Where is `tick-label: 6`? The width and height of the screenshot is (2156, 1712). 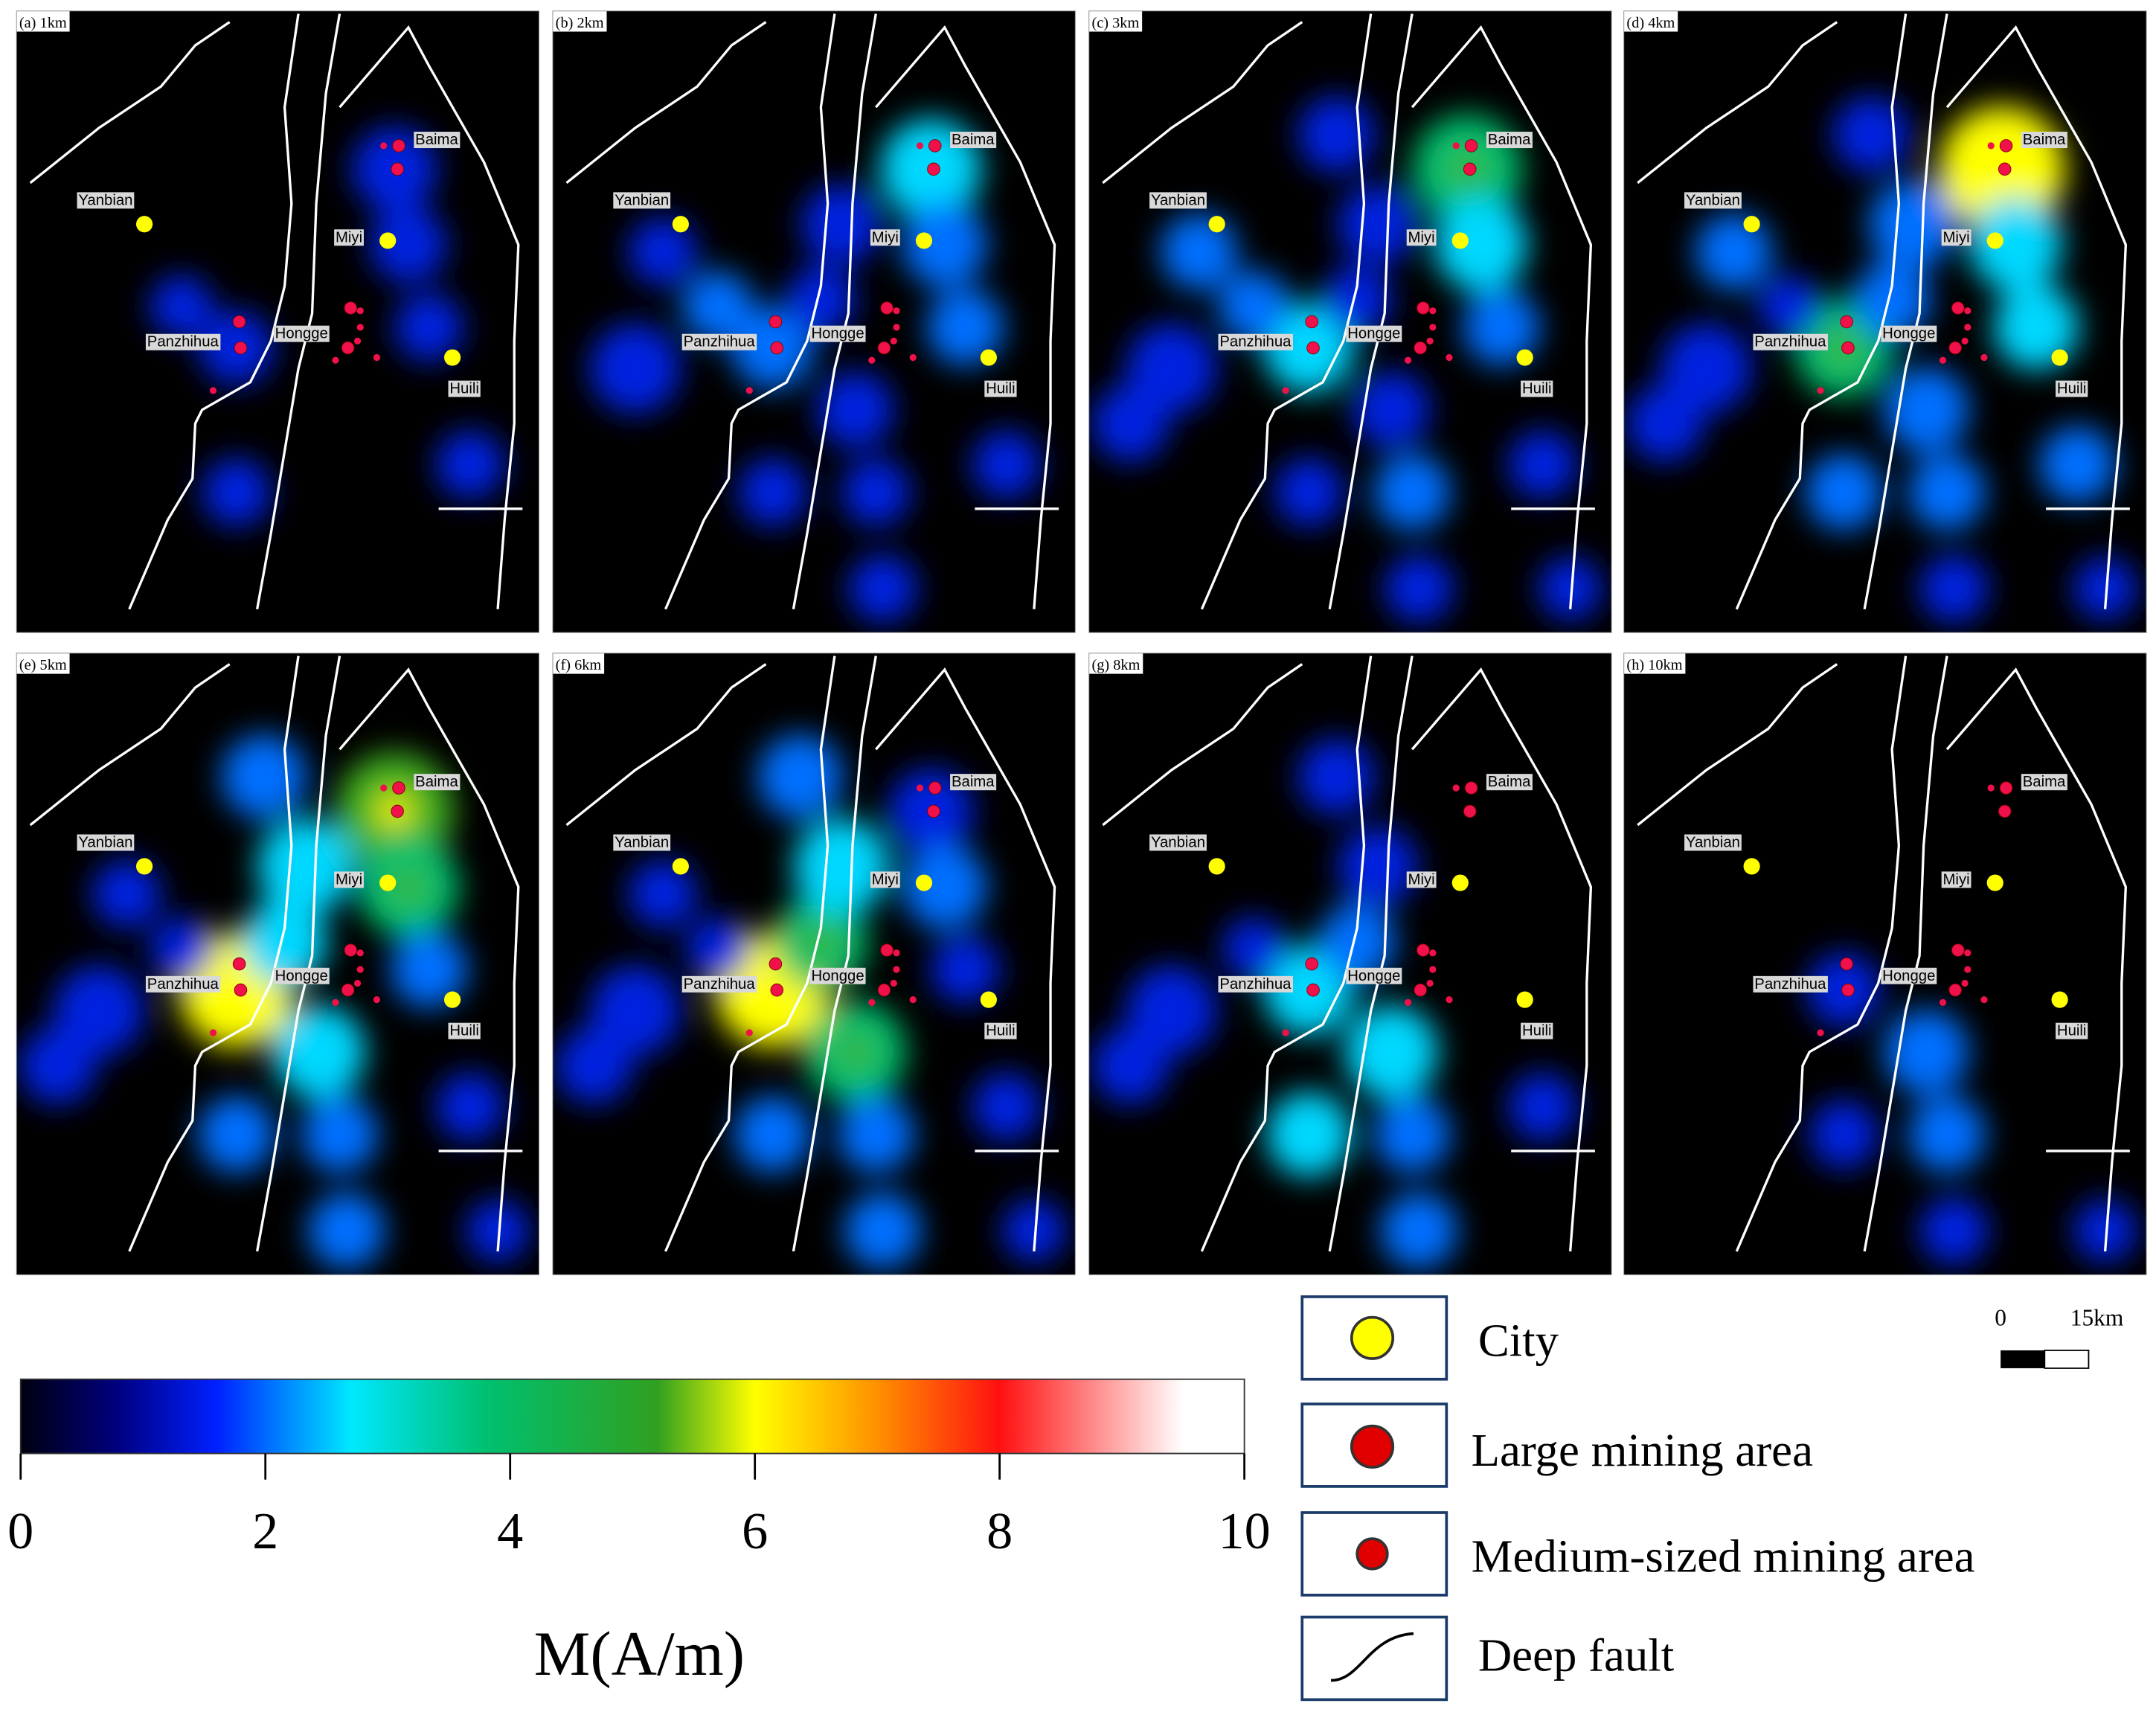 tick-label: 6 is located at coordinates (755, 1531).